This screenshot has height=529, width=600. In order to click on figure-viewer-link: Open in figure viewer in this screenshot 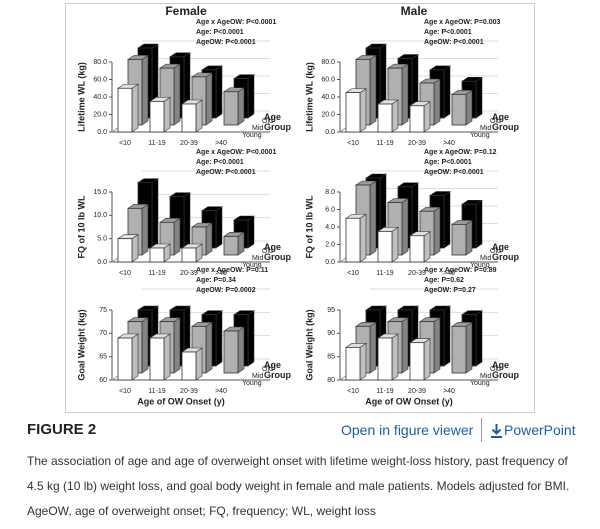, I will do `click(407, 430)`.